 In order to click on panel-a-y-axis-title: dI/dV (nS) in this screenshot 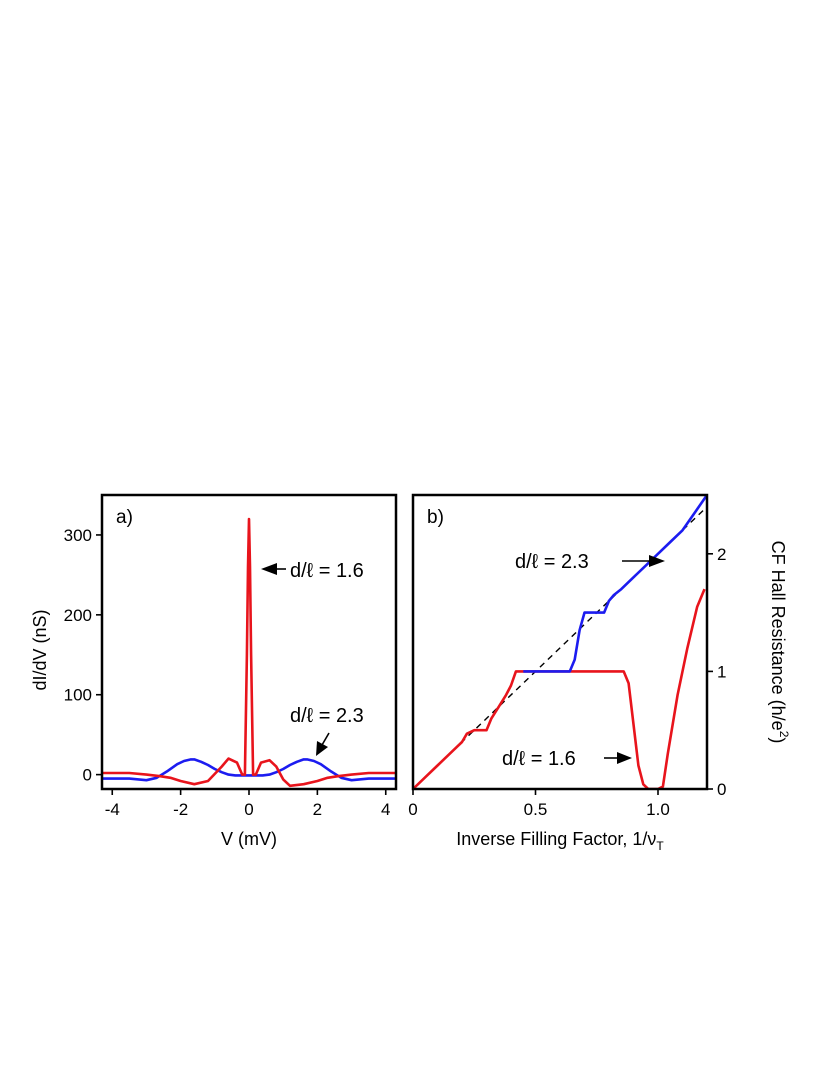, I will do `click(40, 649)`.